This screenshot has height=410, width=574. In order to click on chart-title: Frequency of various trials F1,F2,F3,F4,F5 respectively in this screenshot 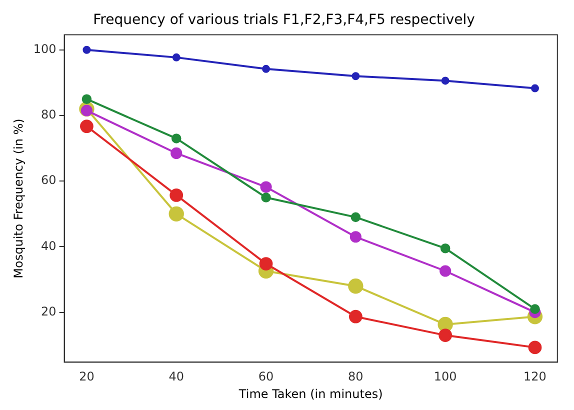, I will do `click(284, 20)`.